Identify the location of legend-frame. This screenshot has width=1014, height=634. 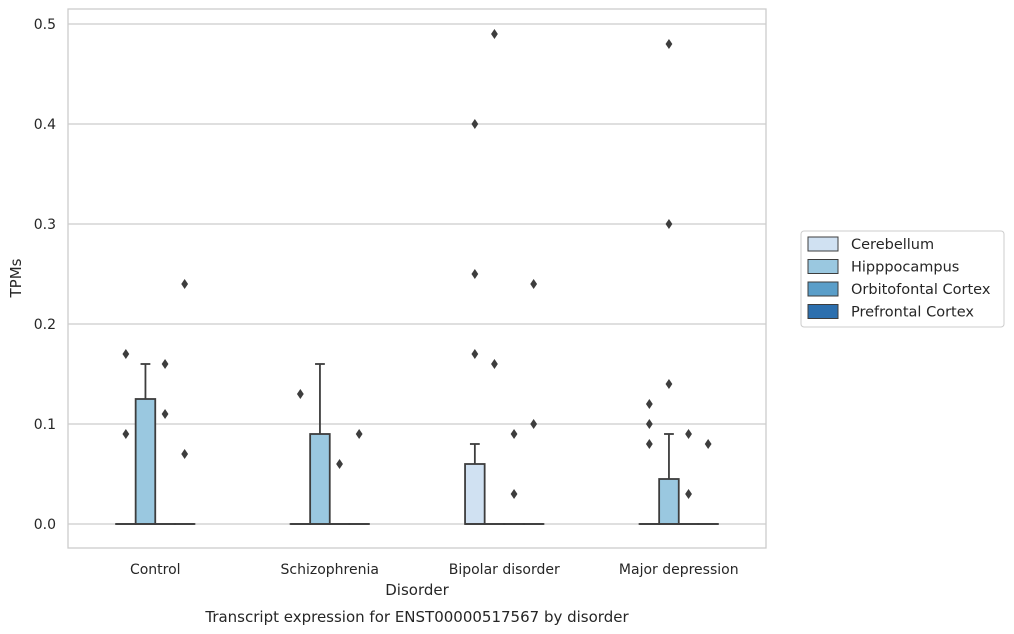
(902, 279).